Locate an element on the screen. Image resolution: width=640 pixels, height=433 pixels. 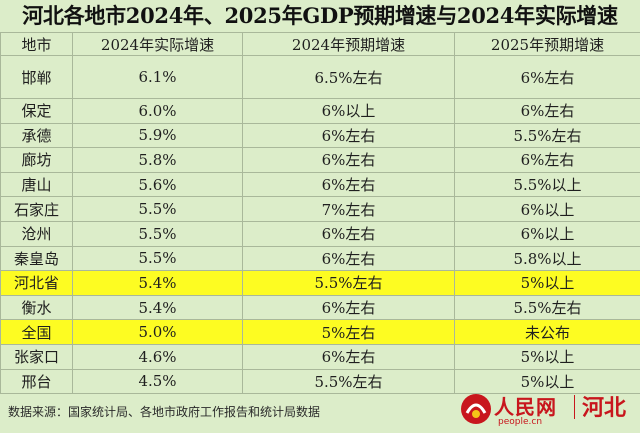
page-title: 河北各地市2024年、2025年GDP预期增速与2024年实际增速 is located at coordinates (320, 15).